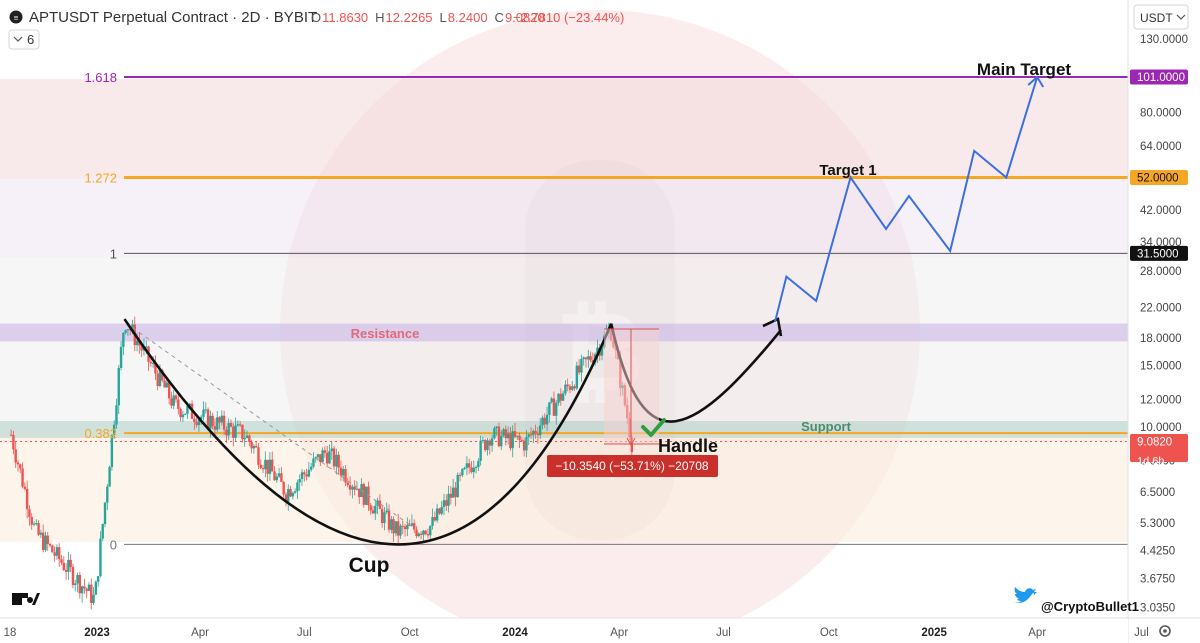 The height and width of the screenshot is (643, 1200). Describe the element at coordinates (1161, 428) in the screenshot. I see `price-tick: 10.0000` at that location.